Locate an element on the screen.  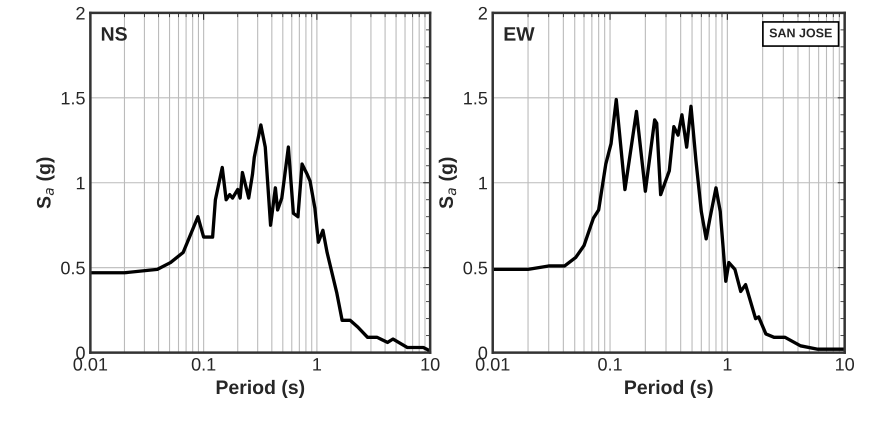
annotation: SAN JOSE is located at coordinates (800, 33).